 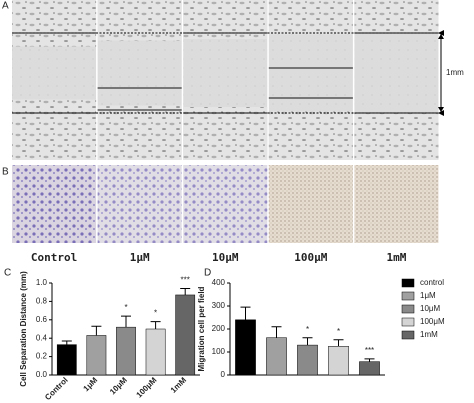 I want to click on y-tick-label: 0.8, so click(x=42, y=301).